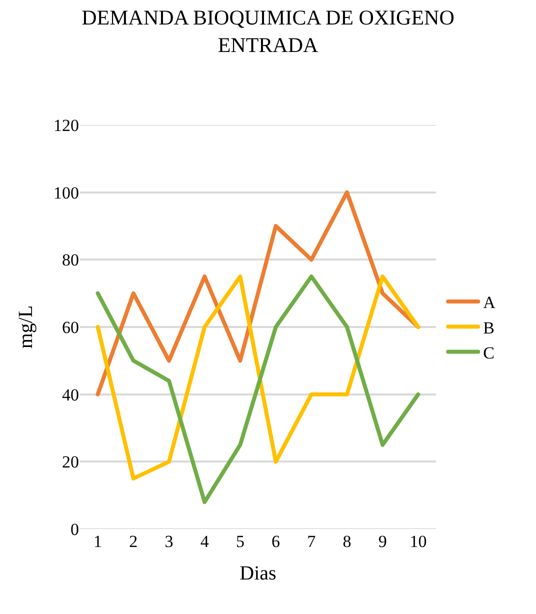 The height and width of the screenshot is (614, 536). I want to click on x-tick-label: 5, so click(240, 541).